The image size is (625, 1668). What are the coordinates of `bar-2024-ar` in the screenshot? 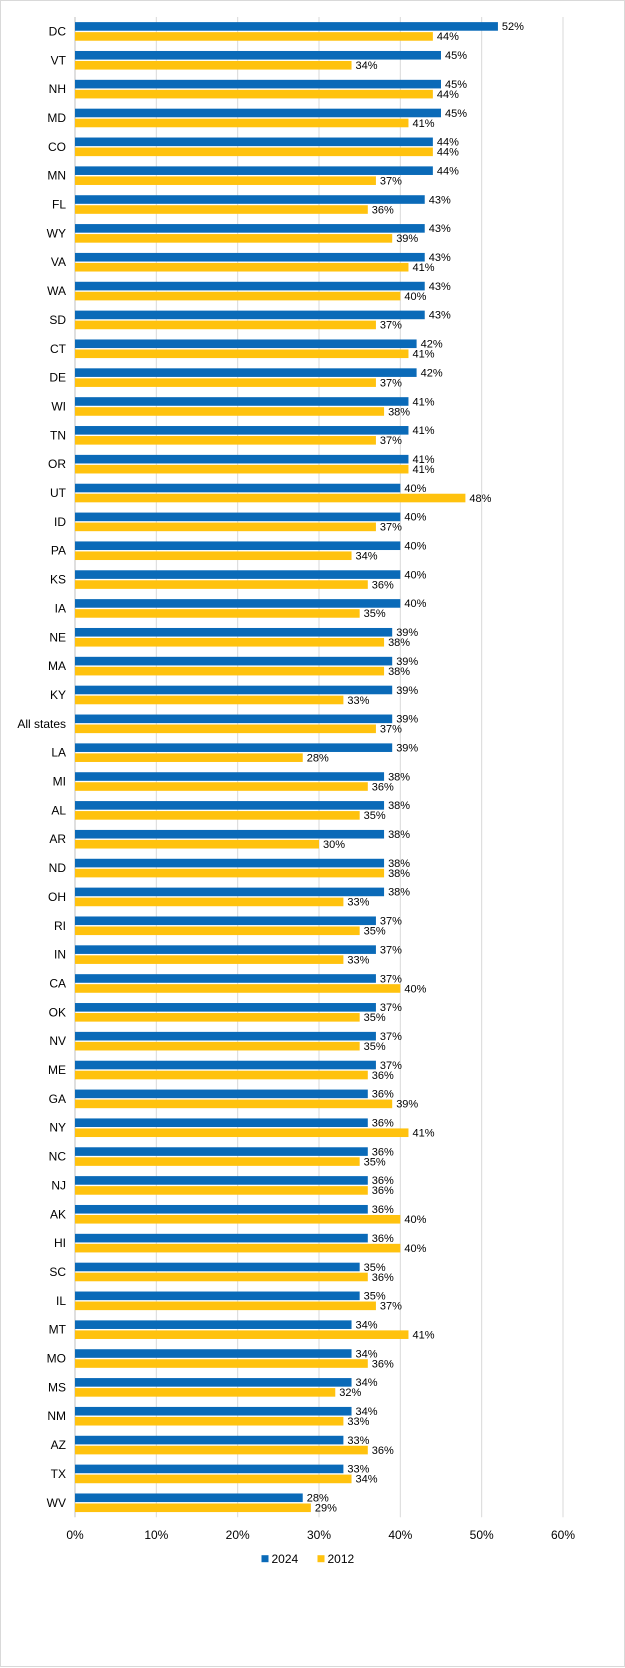 It's located at (230, 834).